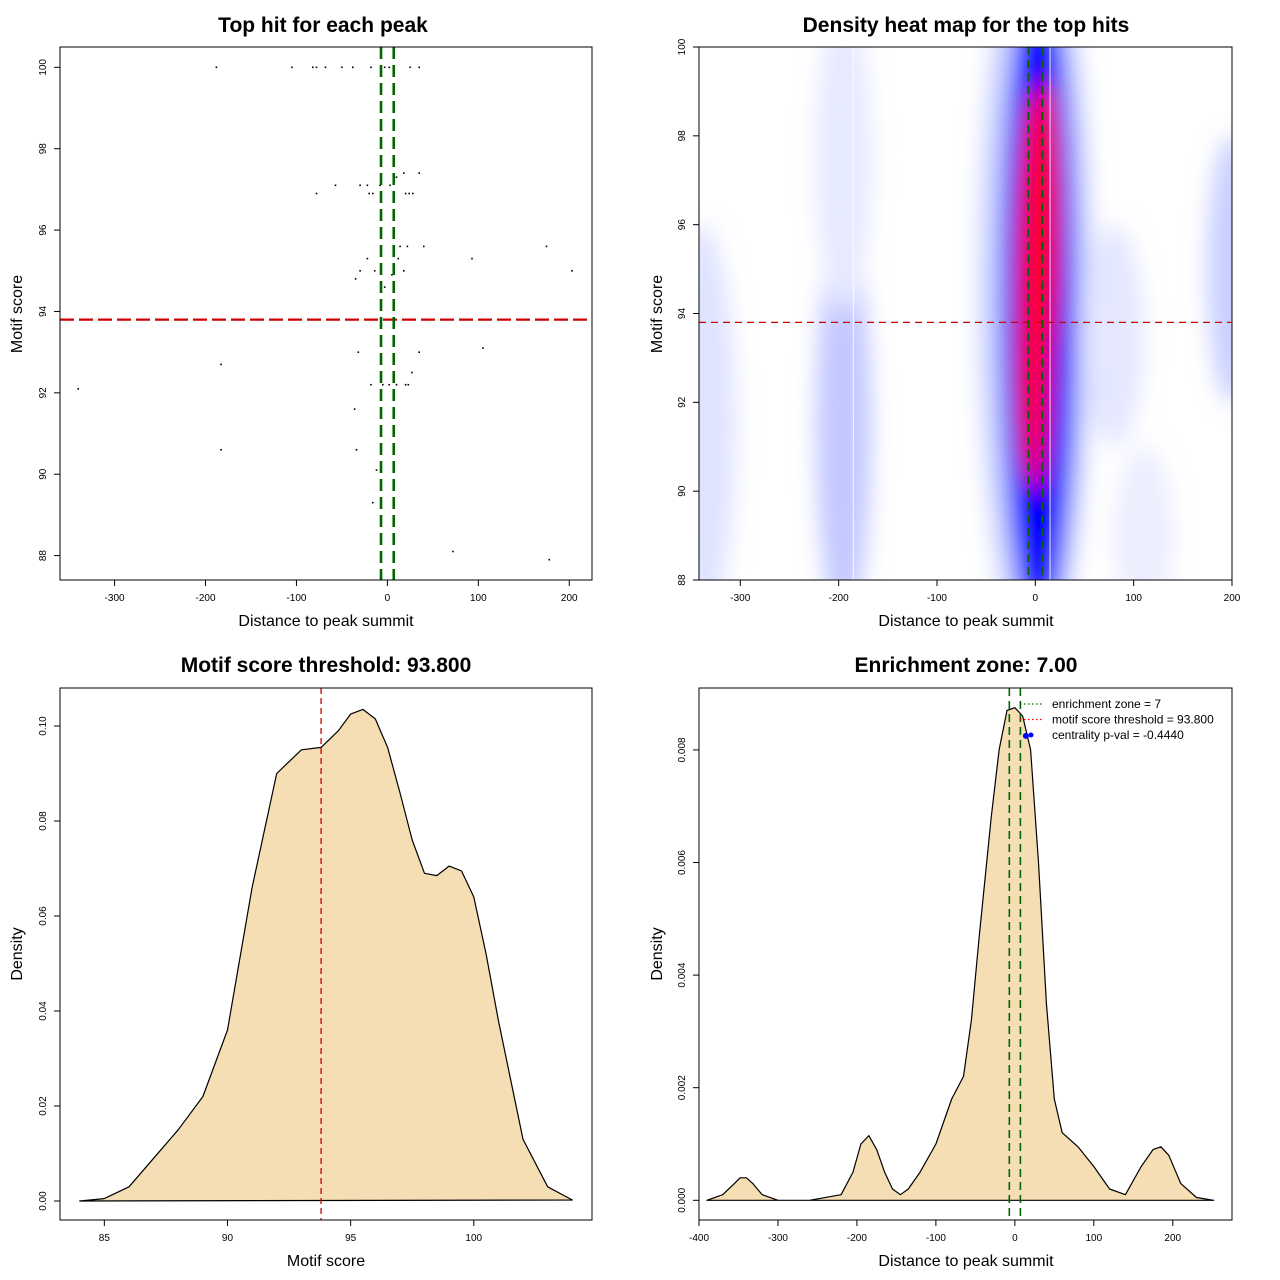 The image size is (1280, 1280). I want to click on x-tick-label: -100, so click(936, 1238).